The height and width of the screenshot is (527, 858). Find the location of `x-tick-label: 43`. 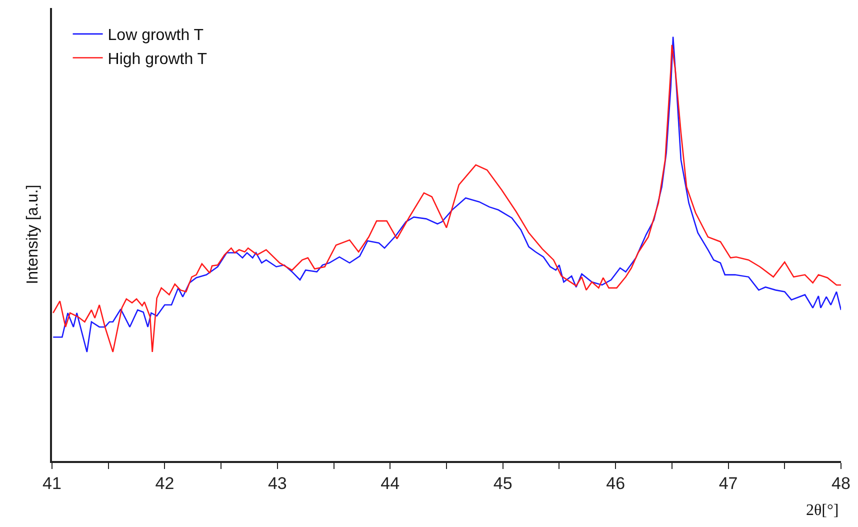

x-tick-label: 43 is located at coordinates (277, 484).